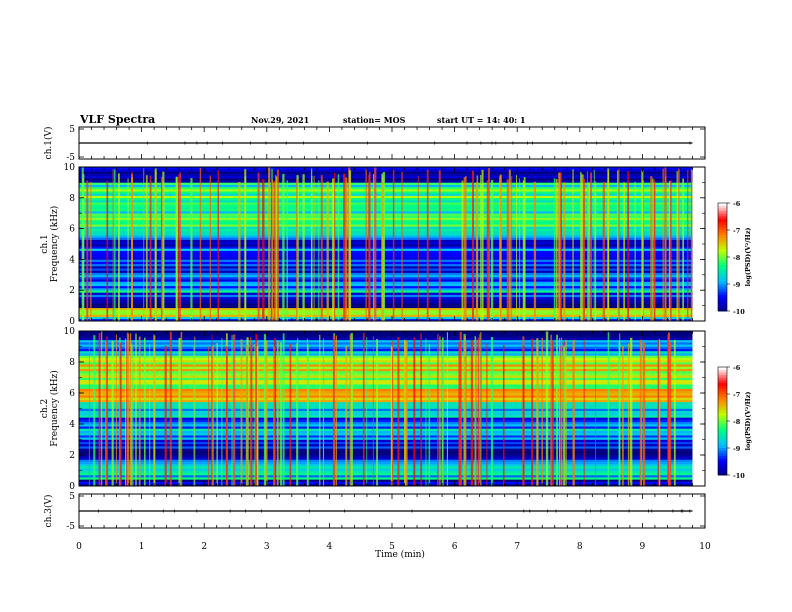 The height and width of the screenshot is (612, 792). What do you see at coordinates (481, 120) in the screenshot?
I see `start-time-label: start UT = 14: 40: 1` at bounding box center [481, 120].